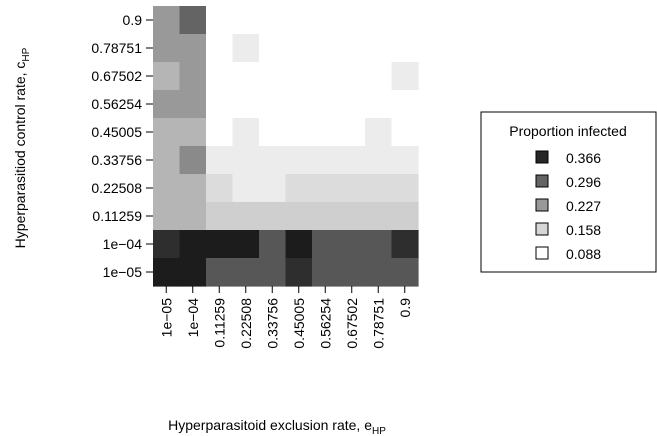  I want to click on y-axis-label: Hyperparasitiod control rate, cHP, so click(22, 147).